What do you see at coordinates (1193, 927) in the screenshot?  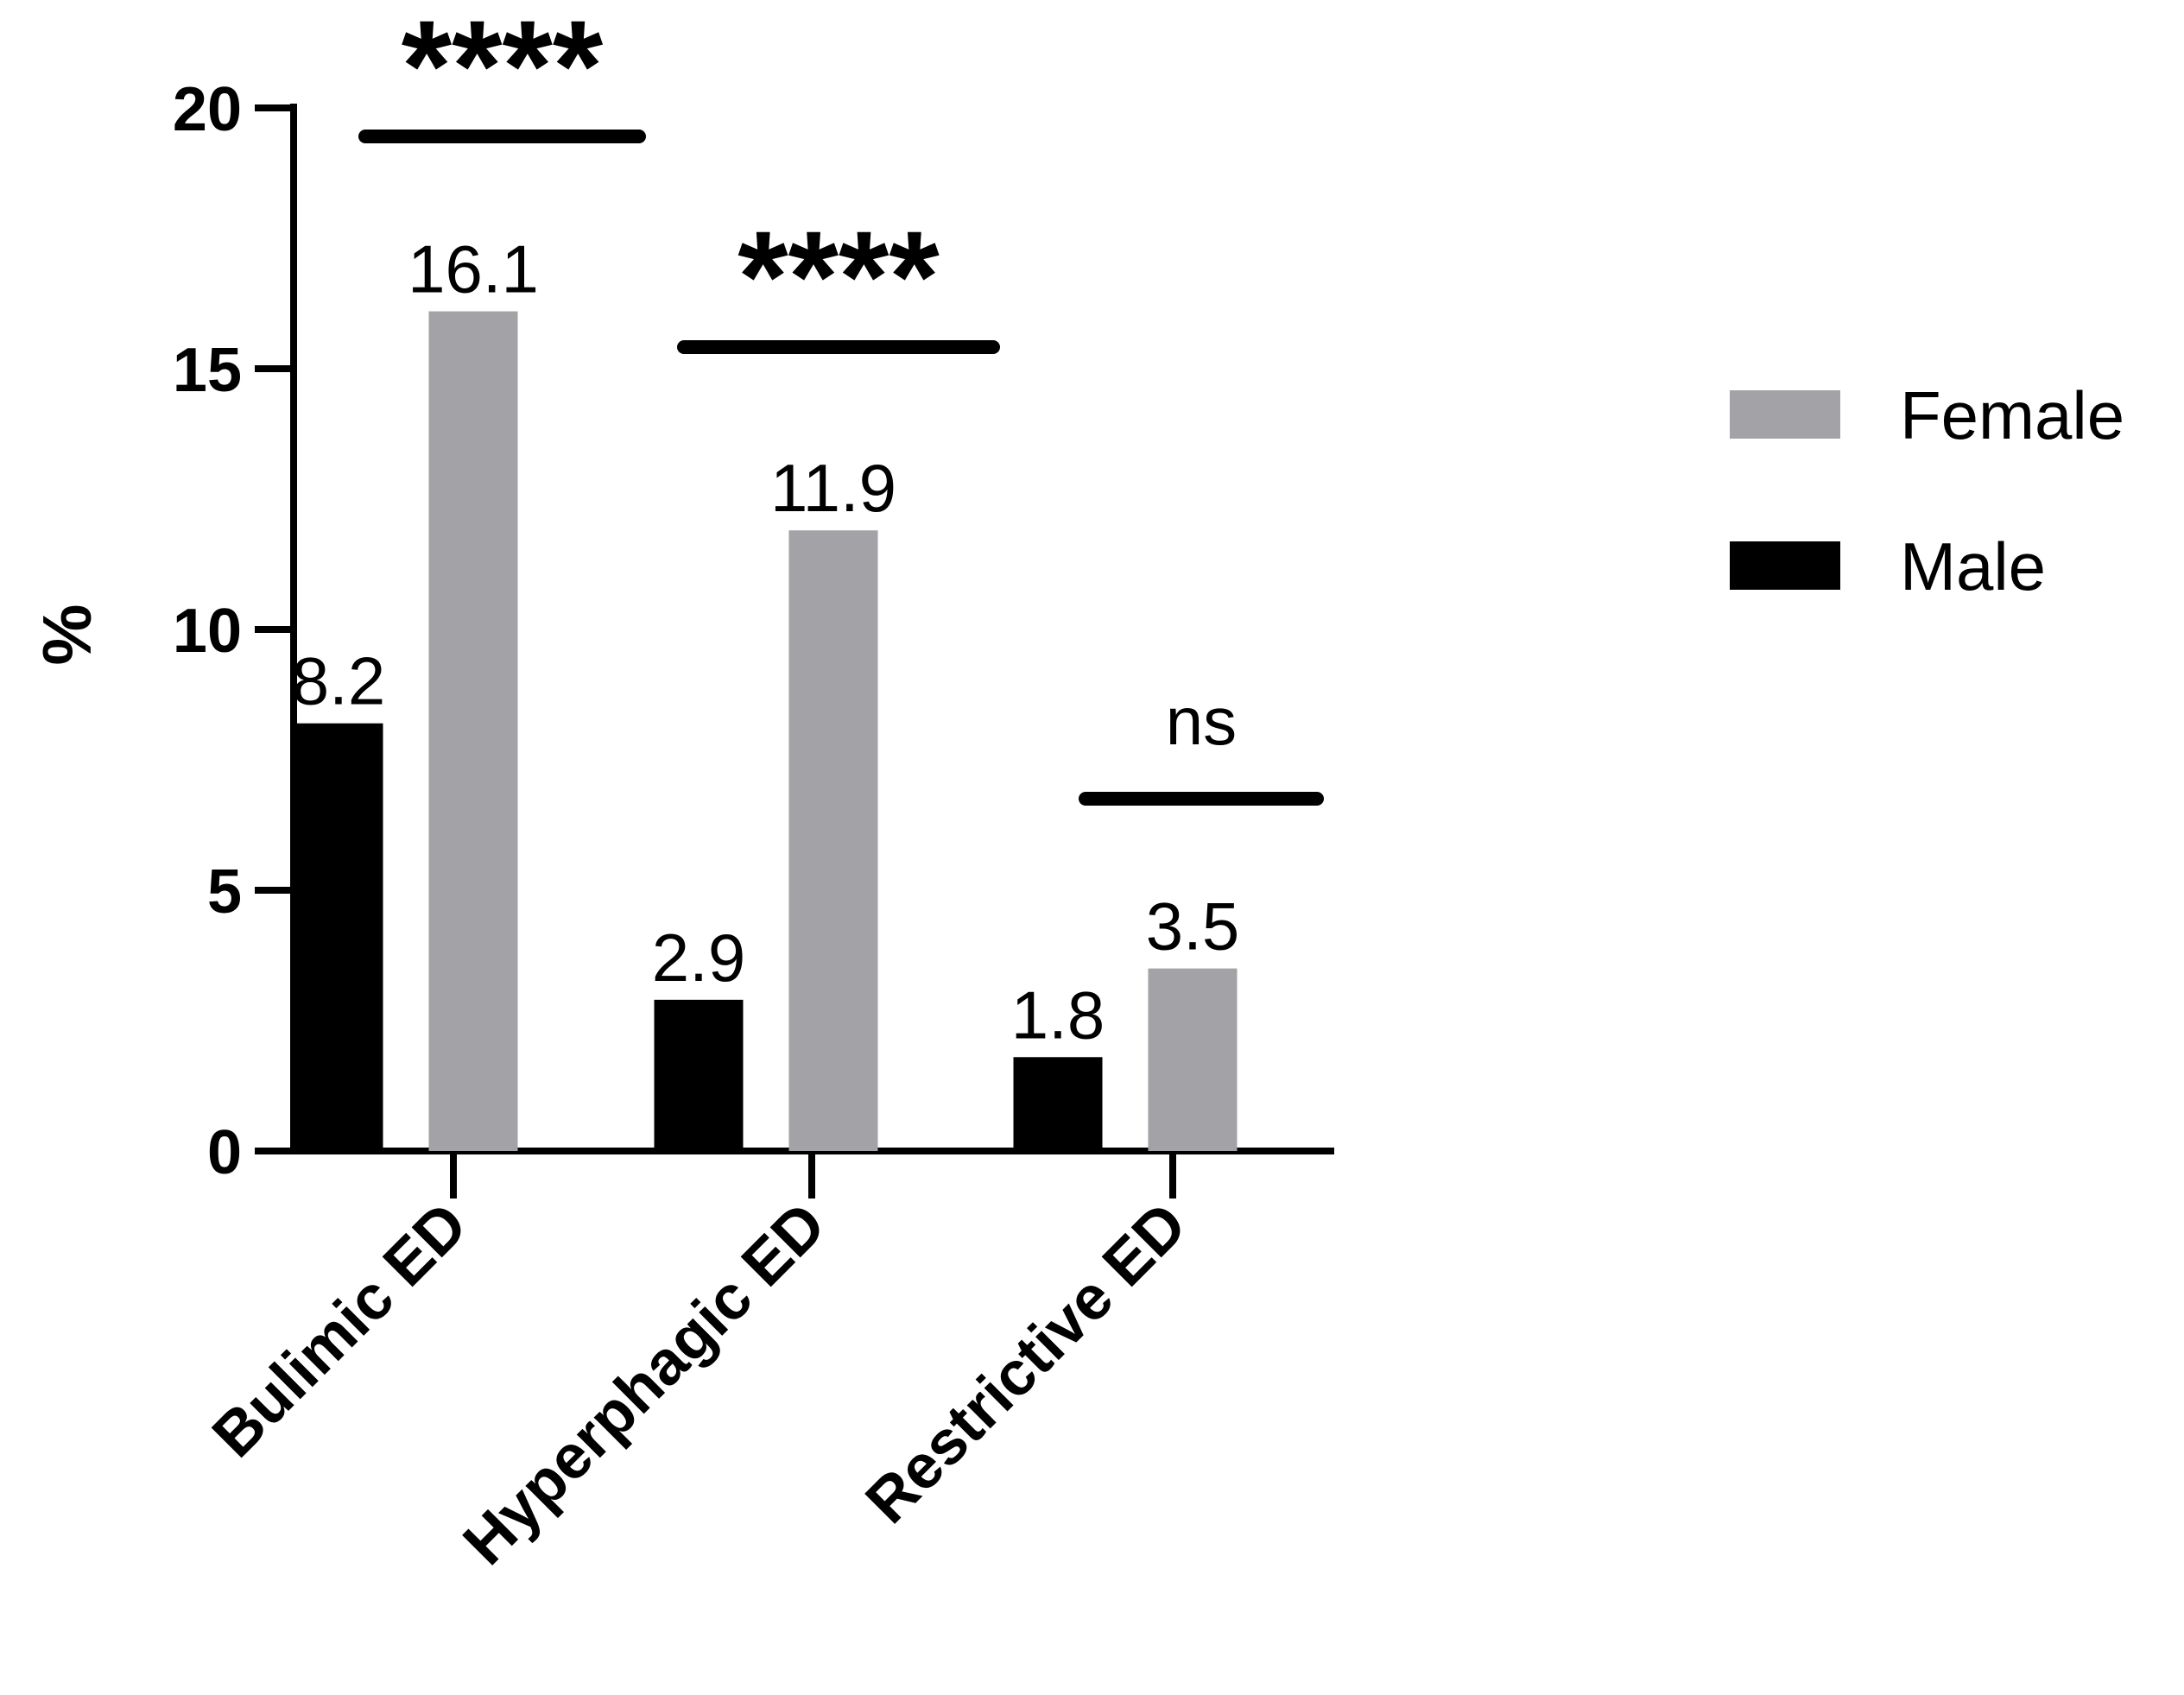 I see `data-label: 3.5` at bounding box center [1193, 927].